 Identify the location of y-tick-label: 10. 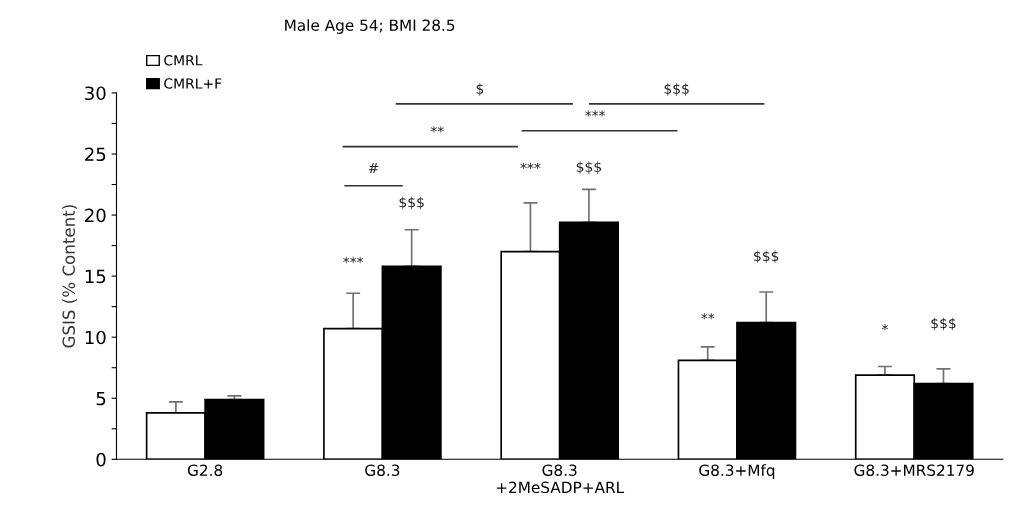
(95, 337).